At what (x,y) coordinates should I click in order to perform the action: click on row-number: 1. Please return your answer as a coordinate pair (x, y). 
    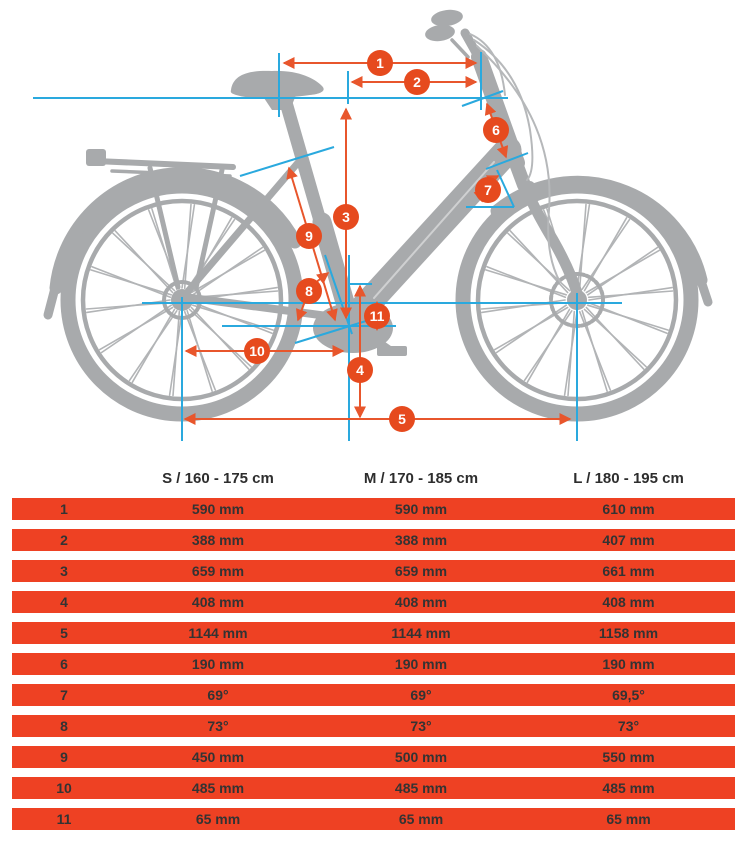
    Looking at the image, I should click on (64, 509).